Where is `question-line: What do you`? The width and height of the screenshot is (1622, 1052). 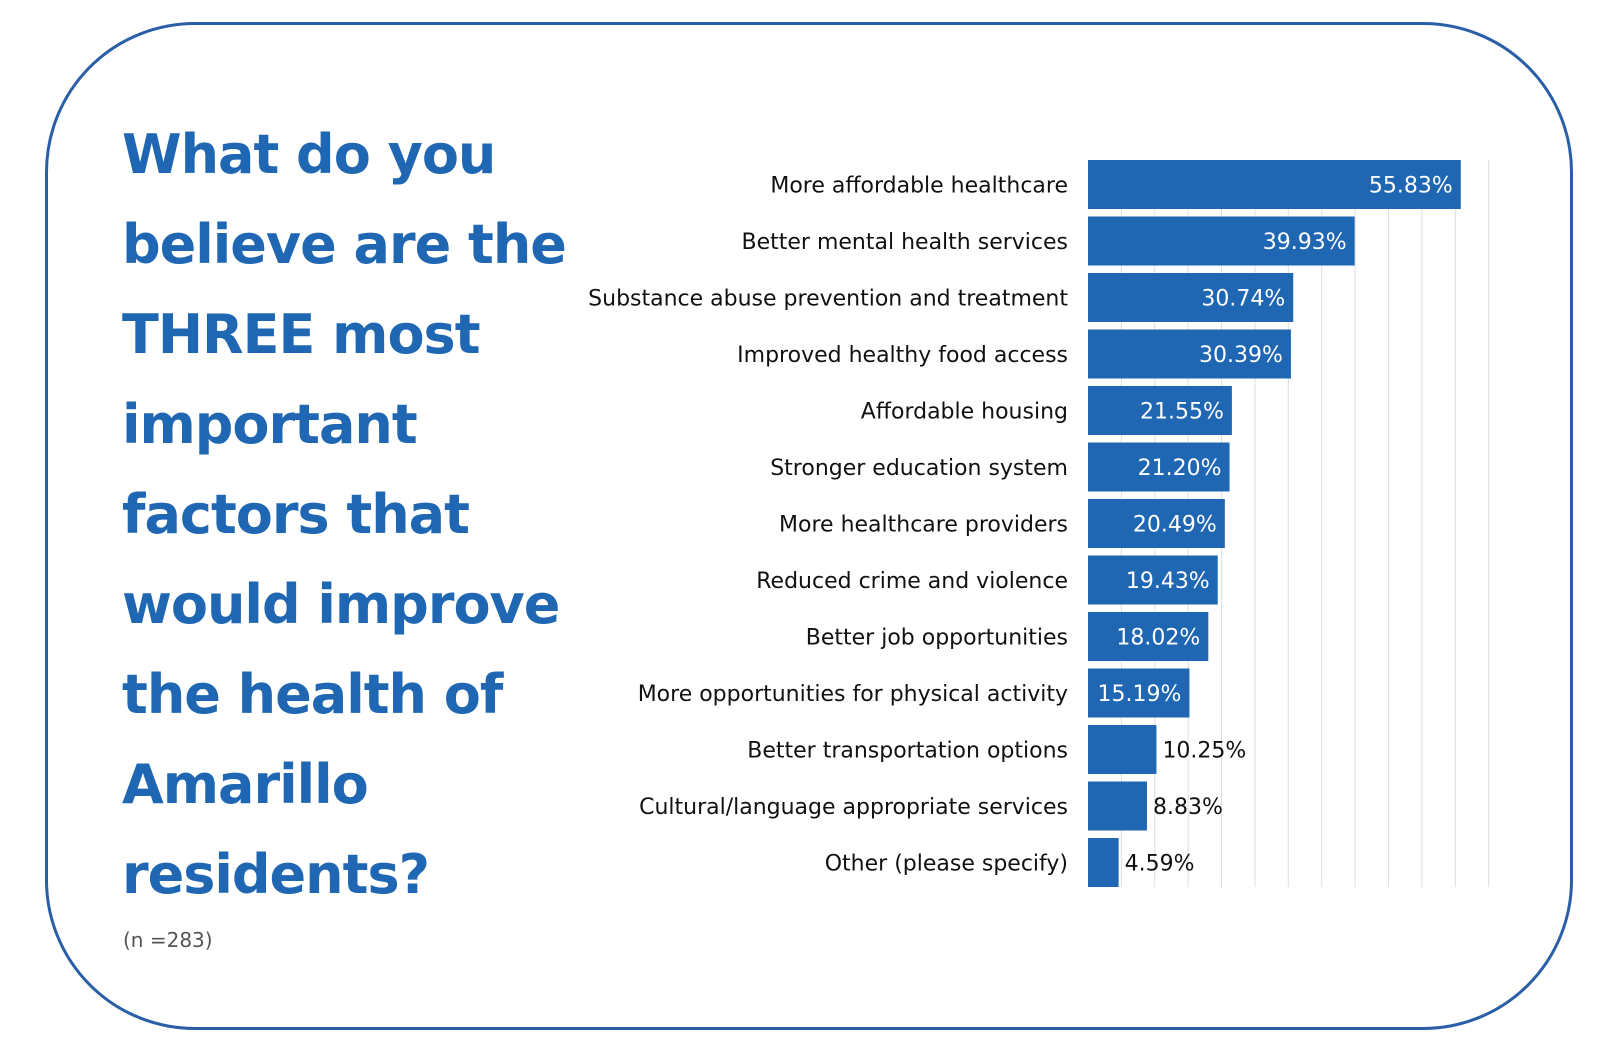
question-line: What do you is located at coordinates (309, 154).